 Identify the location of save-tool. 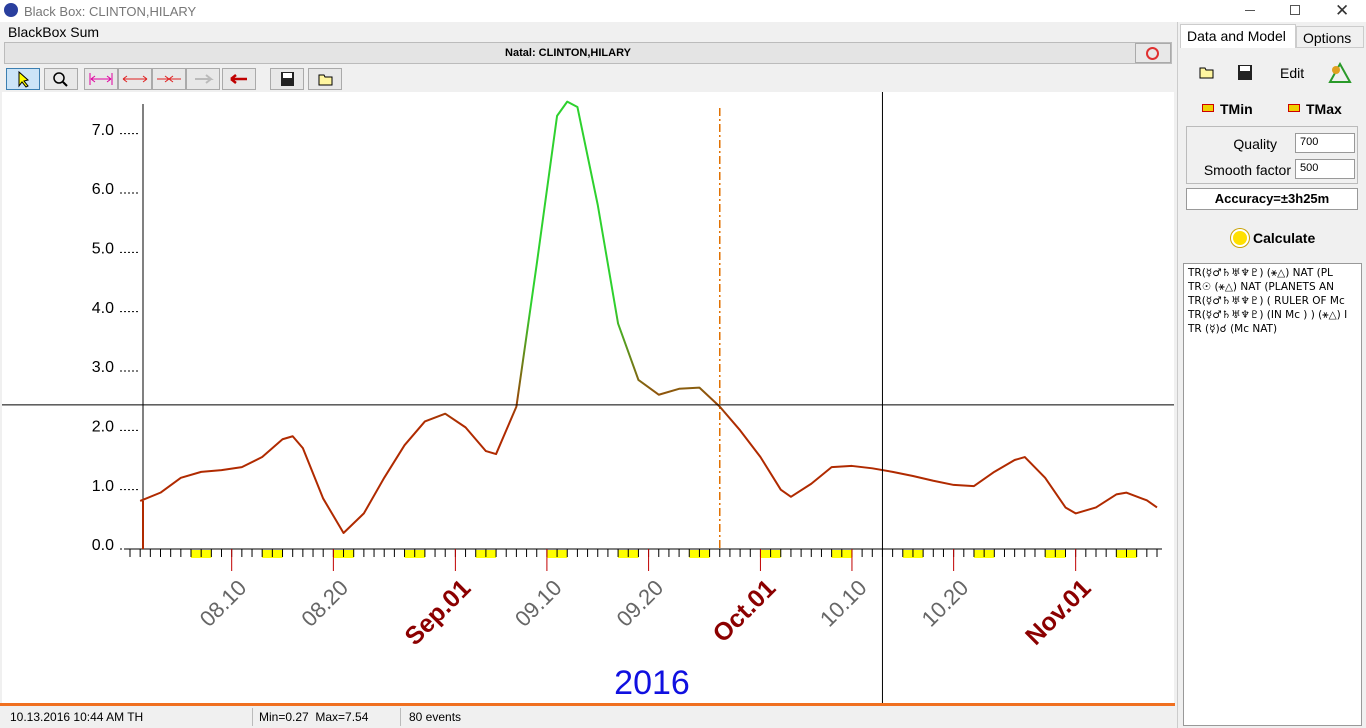
(287, 79).